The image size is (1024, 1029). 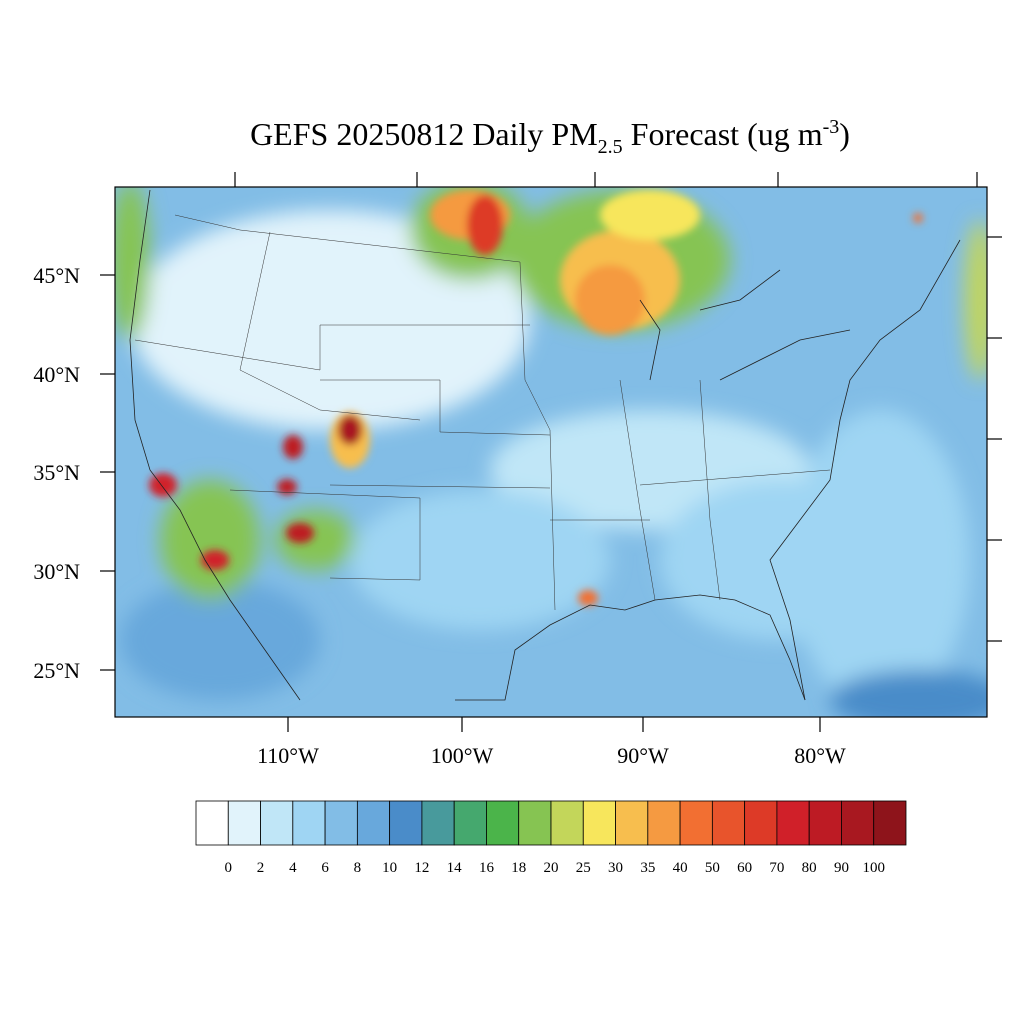 I want to click on colorbar-label: 60, so click(x=744, y=868).